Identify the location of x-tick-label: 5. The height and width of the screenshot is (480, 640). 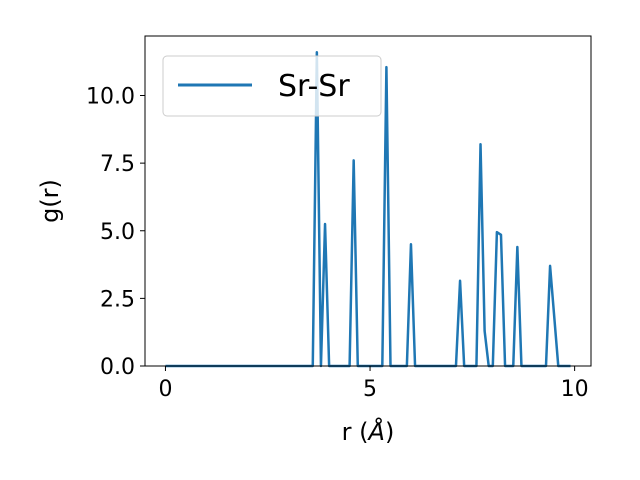
(370, 389).